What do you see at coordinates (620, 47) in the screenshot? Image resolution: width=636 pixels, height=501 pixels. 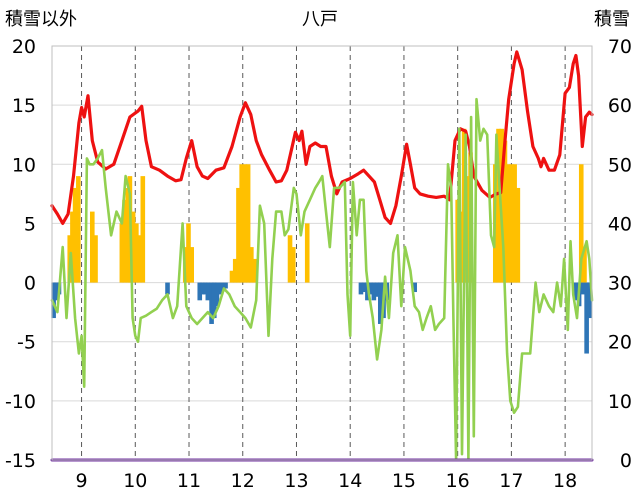 I see `y-right-tick-label: 70` at bounding box center [620, 47].